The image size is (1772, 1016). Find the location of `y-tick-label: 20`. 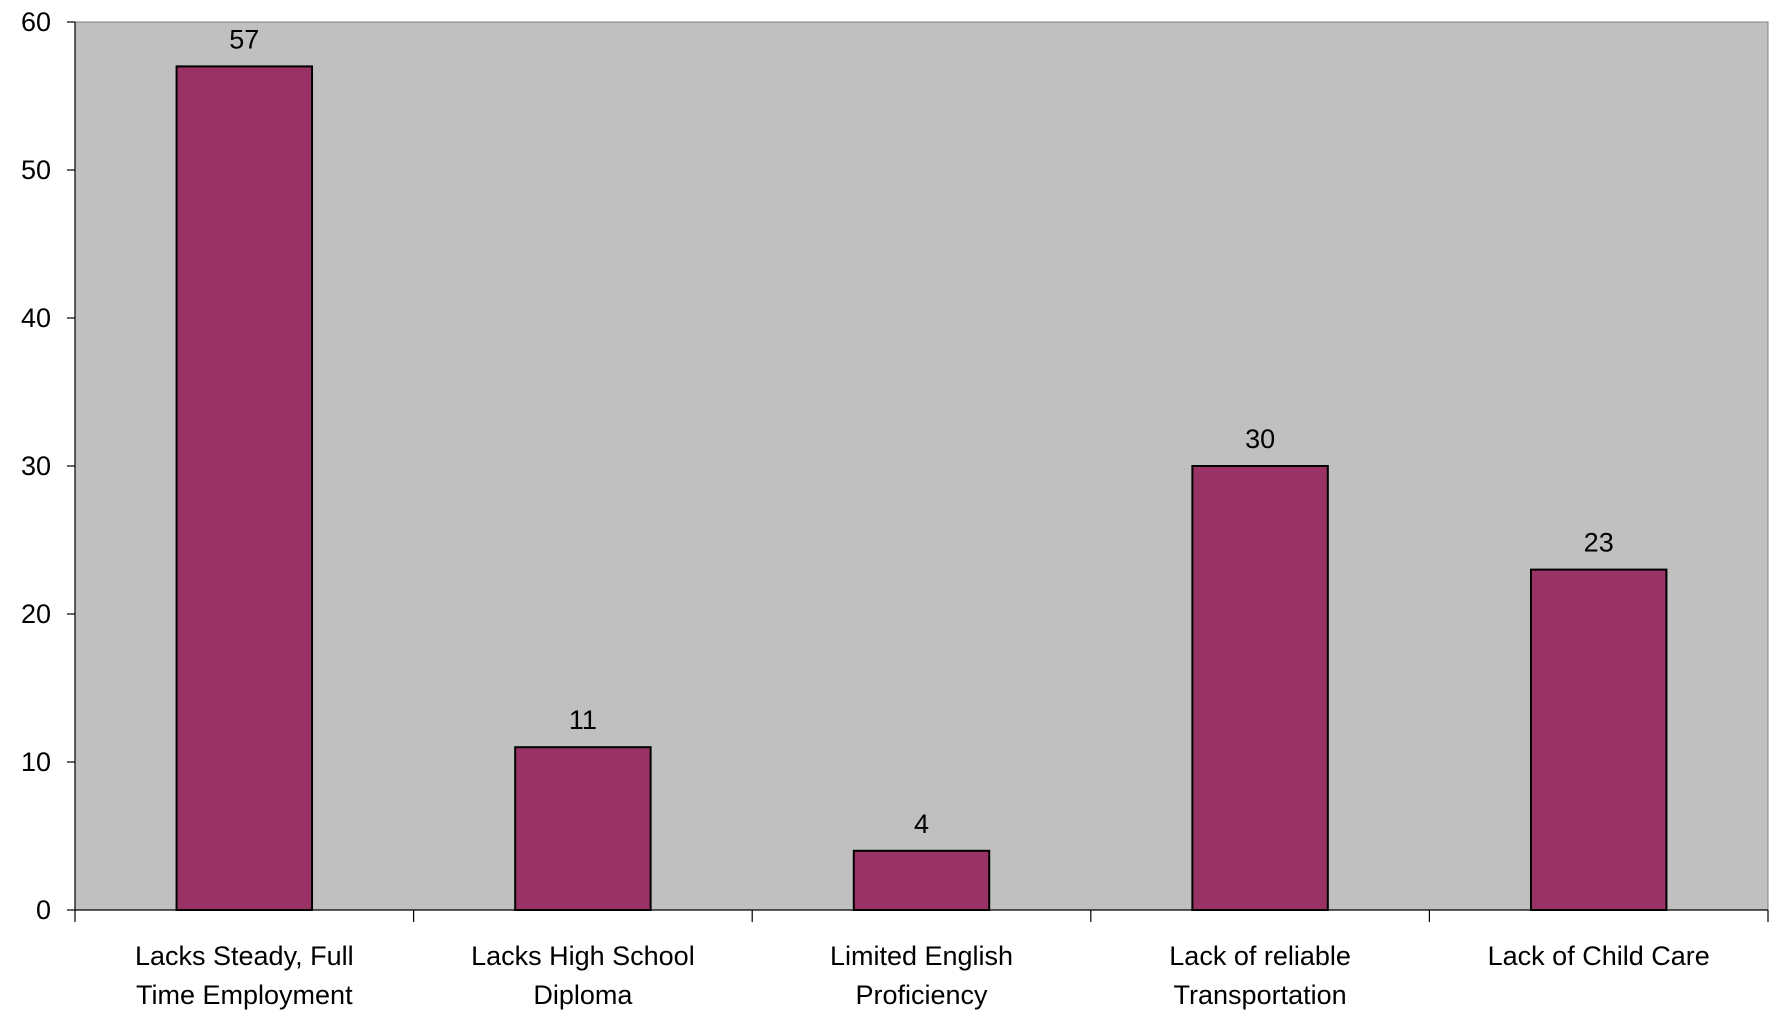

y-tick-label: 20 is located at coordinates (36, 614).